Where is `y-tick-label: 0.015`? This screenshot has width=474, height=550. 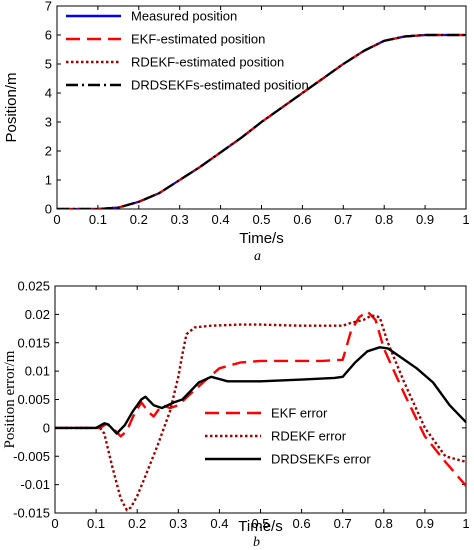
y-tick-label: 0.015 is located at coordinates (33, 342).